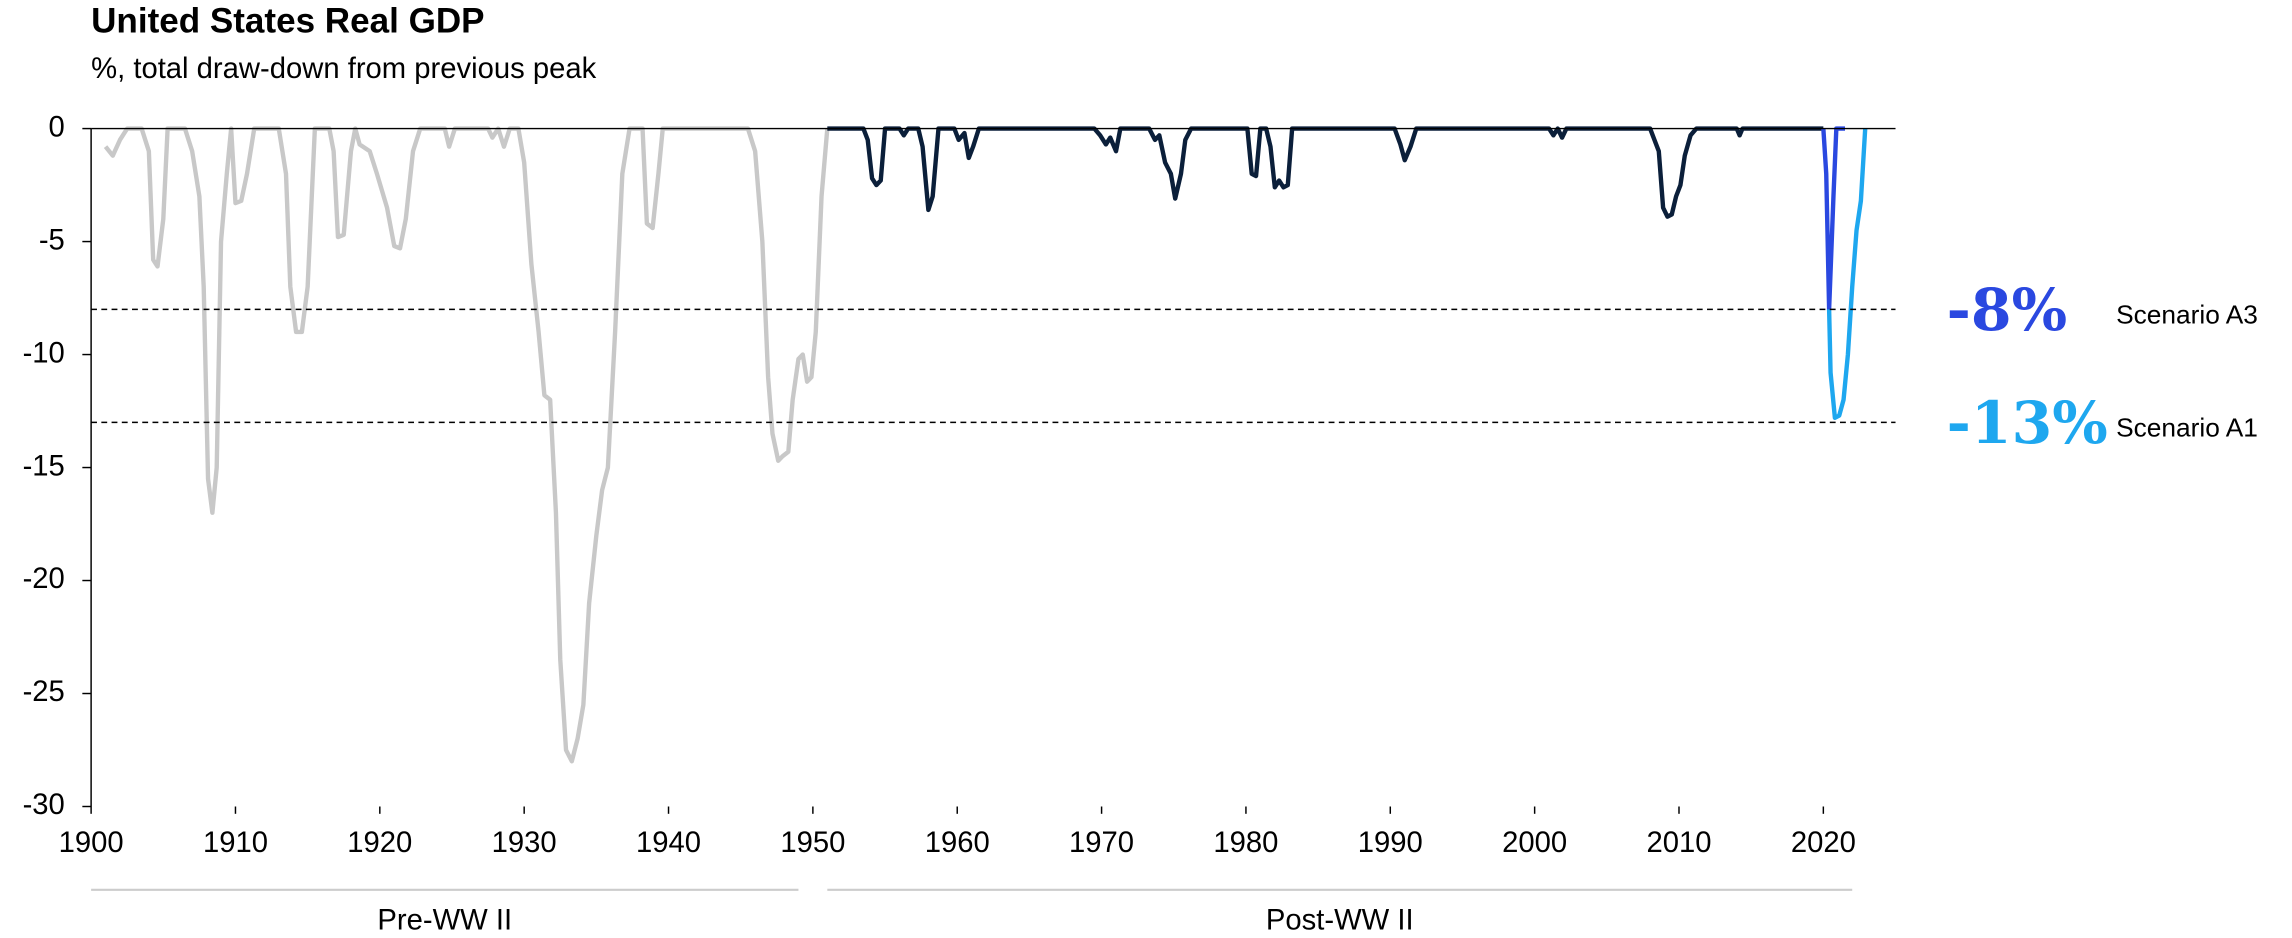  What do you see at coordinates (52, 240) in the screenshot?
I see `y-tick-label: -5` at bounding box center [52, 240].